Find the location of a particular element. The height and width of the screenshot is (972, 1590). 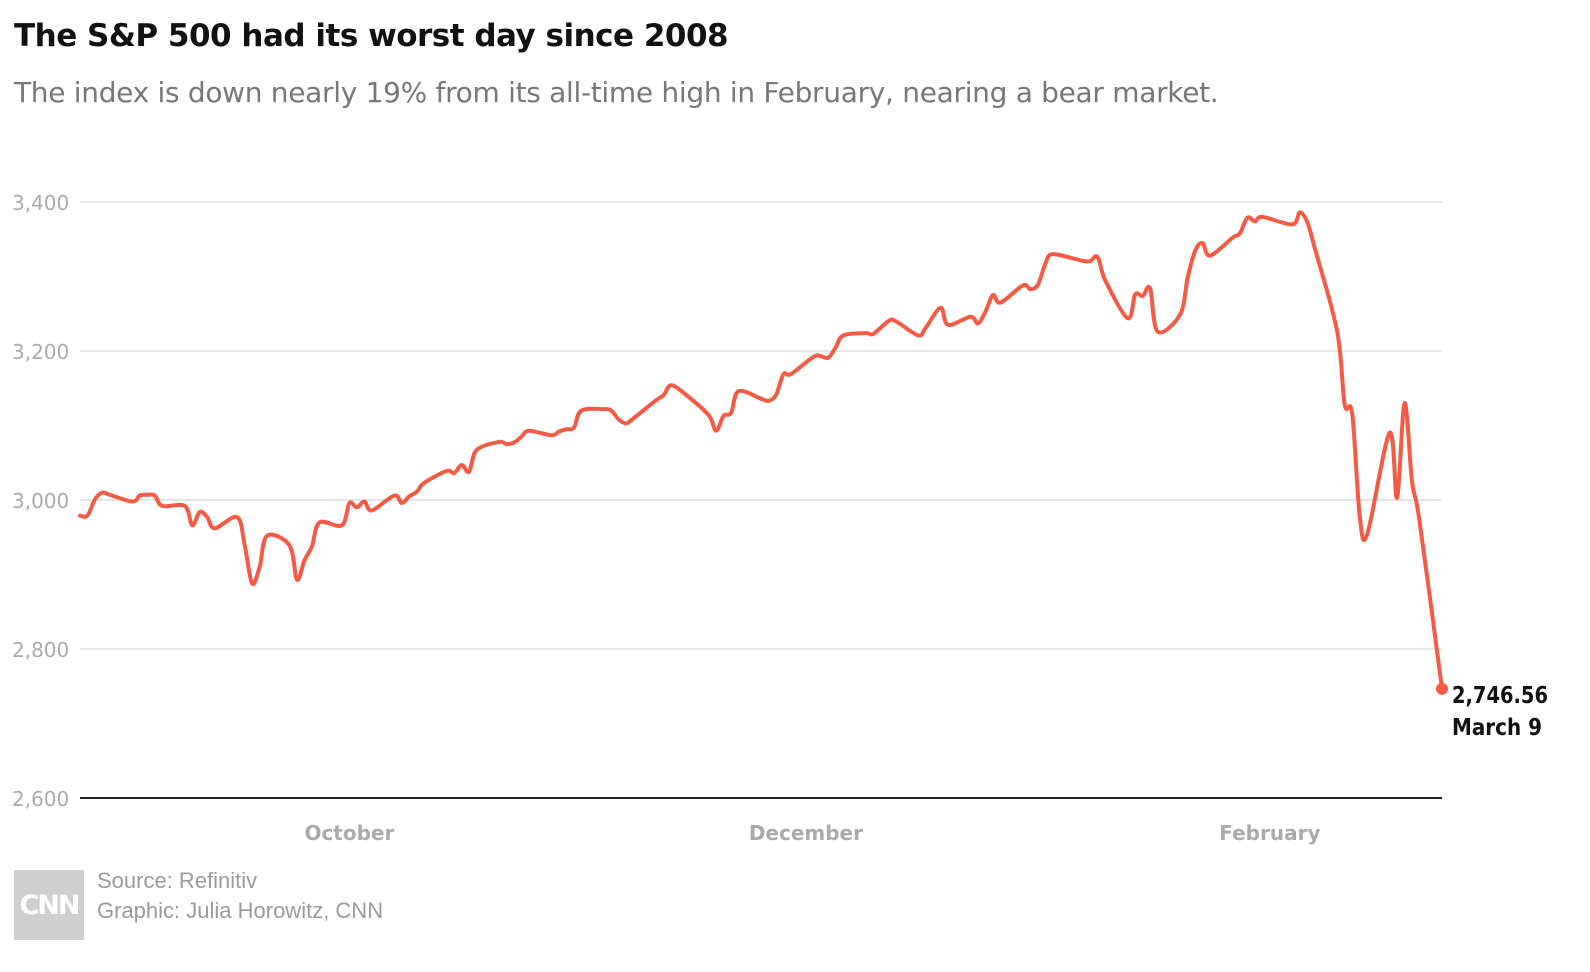

cnn-logo: CNN is located at coordinates (49, 905).